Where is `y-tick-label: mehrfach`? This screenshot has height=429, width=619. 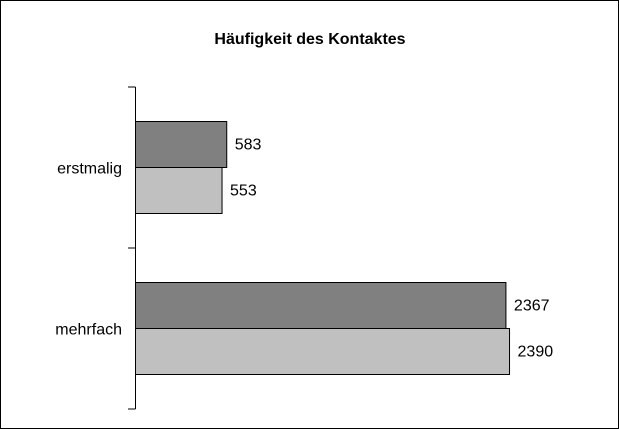
y-tick-label: mehrfach is located at coordinates (88, 330).